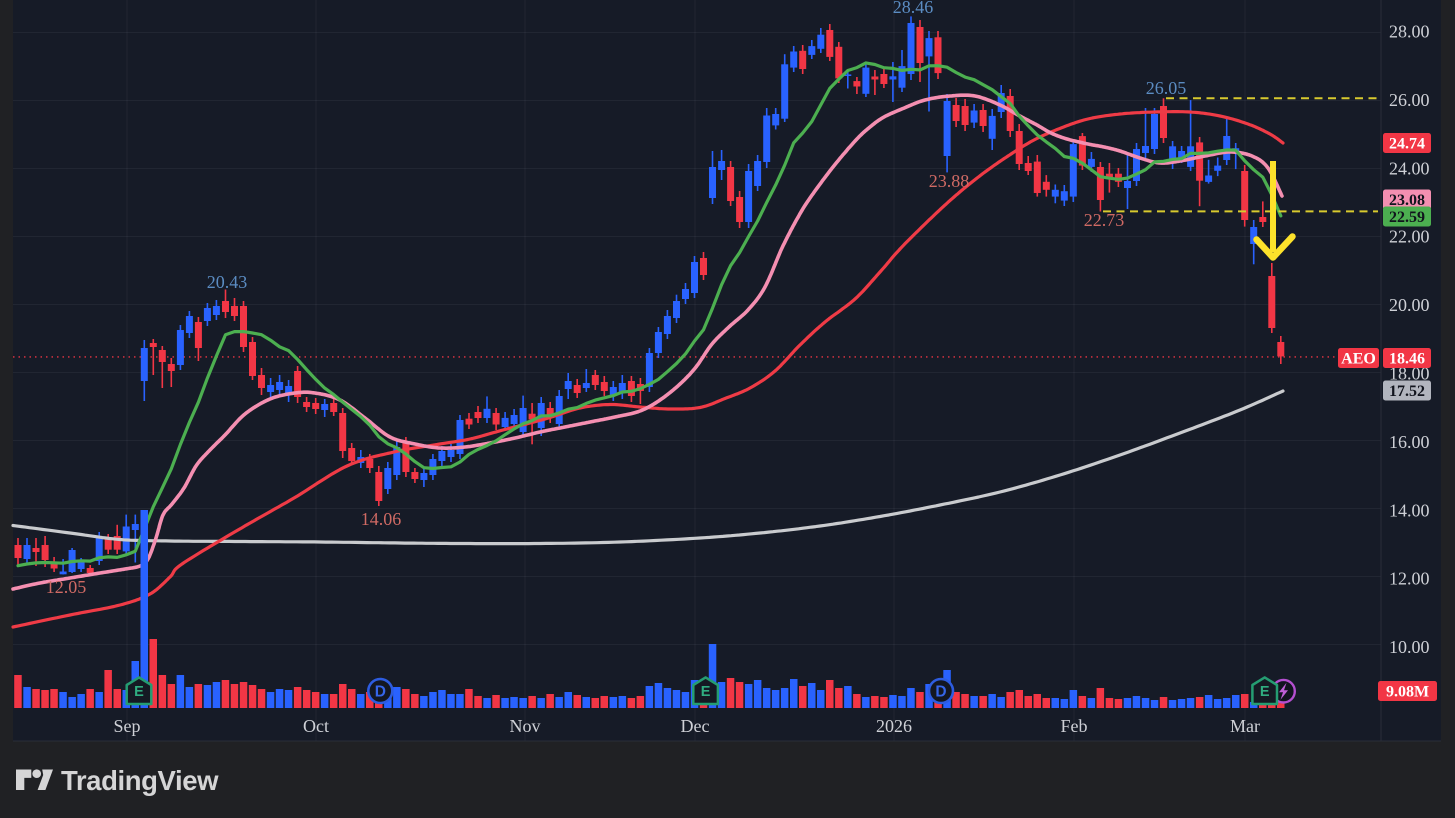 Image resolution: width=1455 pixels, height=818 pixels. What do you see at coordinates (1407, 144) in the screenshot?
I see `svg-text: 24.74` at bounding box center [1407, 144].